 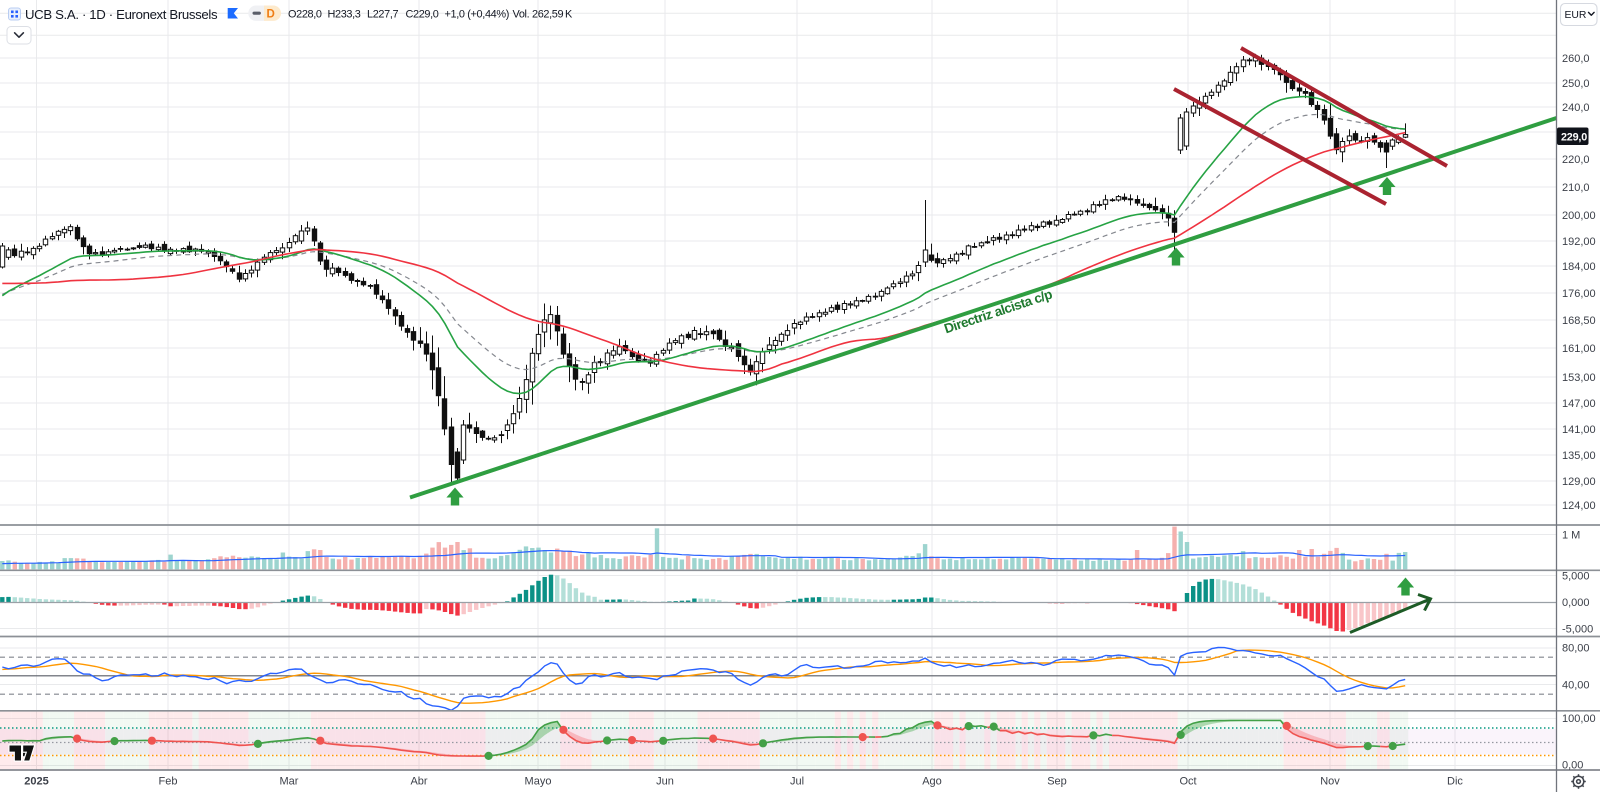 I want to click on svg-text: 2025, so click(x=36, y=782).